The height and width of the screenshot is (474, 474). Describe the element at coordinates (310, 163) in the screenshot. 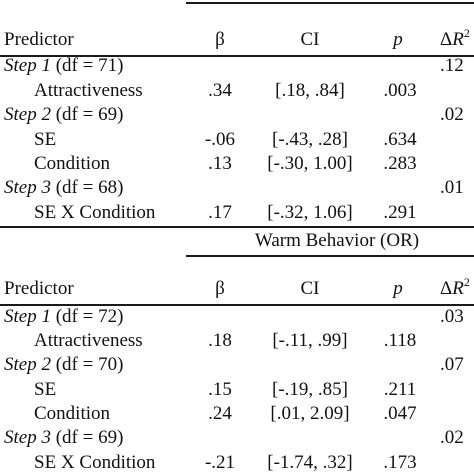

I see `row-ci: [-.30, 1.00]` at that location.